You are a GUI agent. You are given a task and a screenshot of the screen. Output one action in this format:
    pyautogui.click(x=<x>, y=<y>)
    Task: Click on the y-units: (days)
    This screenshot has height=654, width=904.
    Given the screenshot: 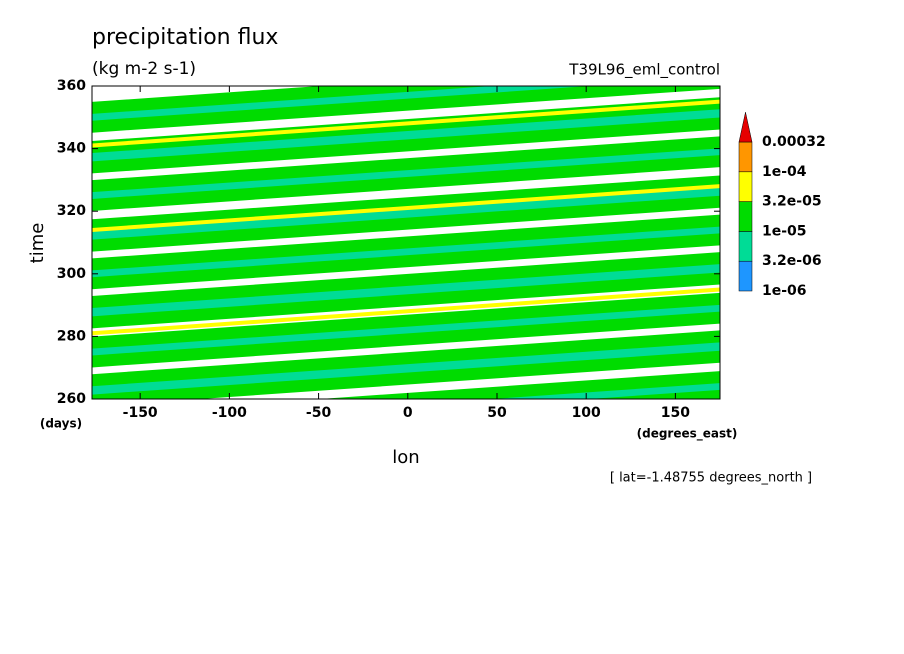 What is the action you would take?
    pyautogui.click(x=61, y=424)
    